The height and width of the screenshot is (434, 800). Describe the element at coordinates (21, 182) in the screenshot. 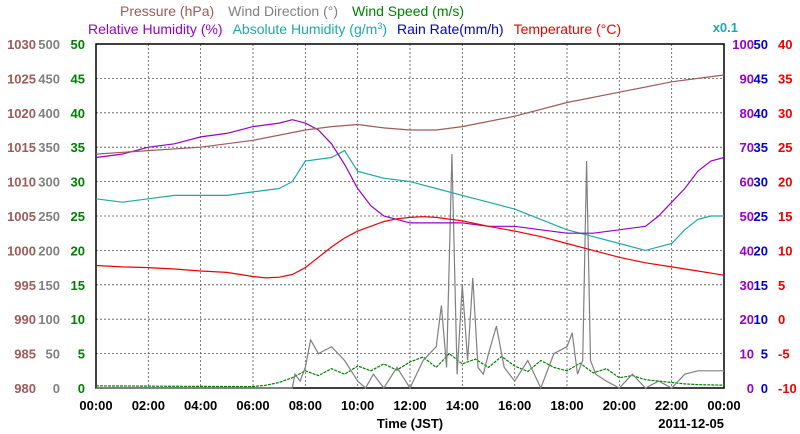

I see `y-tick-label-pressure: 1010` at that location.